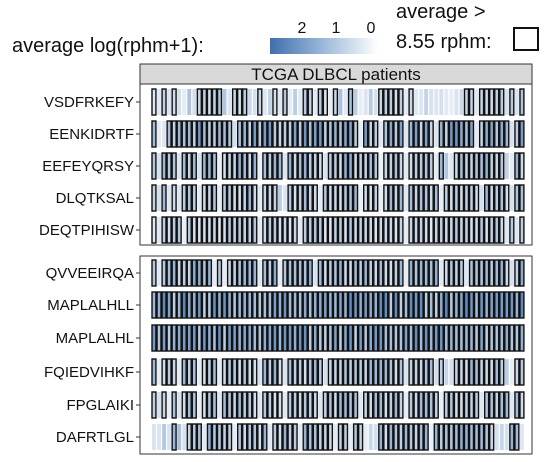 This screenshot has width=547, height=462. I want to click on row-label: EEFEYQRSY, so click(88, 166).